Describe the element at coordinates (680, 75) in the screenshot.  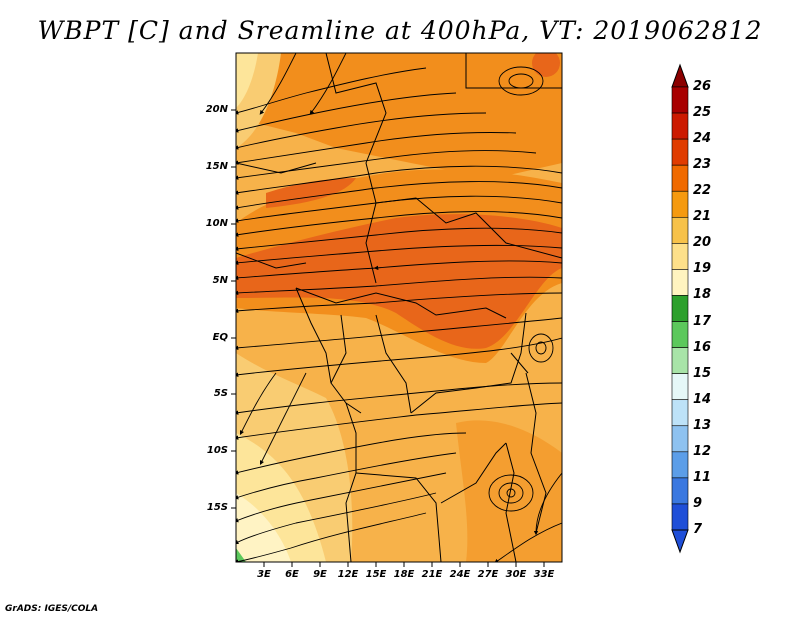
I see `colorbar-top-arrow` at that location.